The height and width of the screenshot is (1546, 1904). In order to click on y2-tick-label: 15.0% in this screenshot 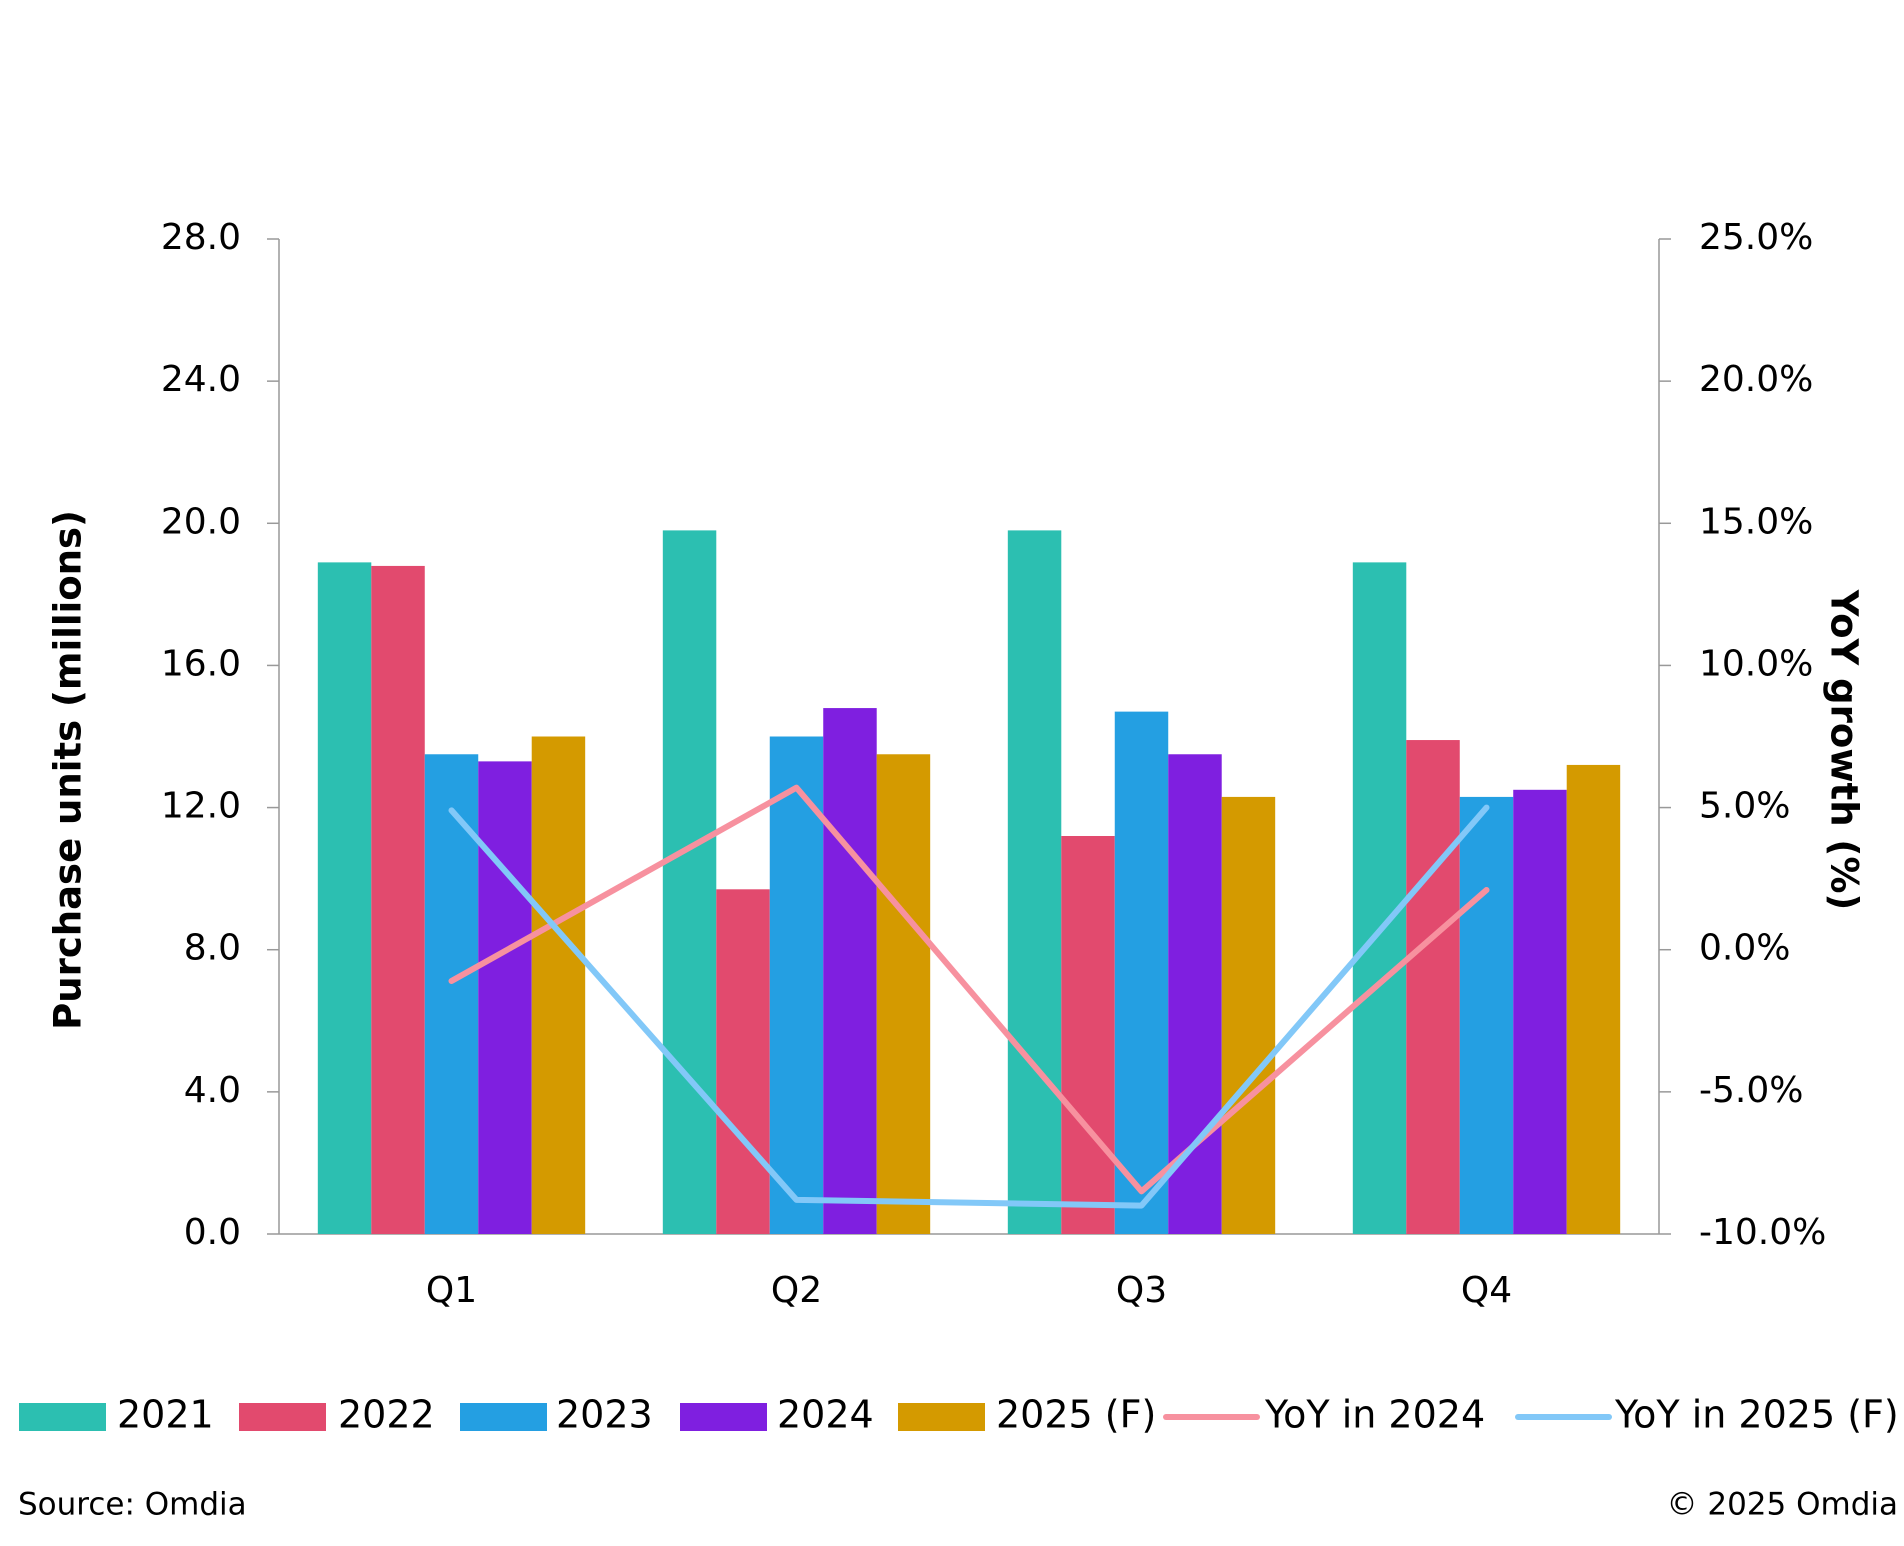, I will do `click(1756, 521)`.